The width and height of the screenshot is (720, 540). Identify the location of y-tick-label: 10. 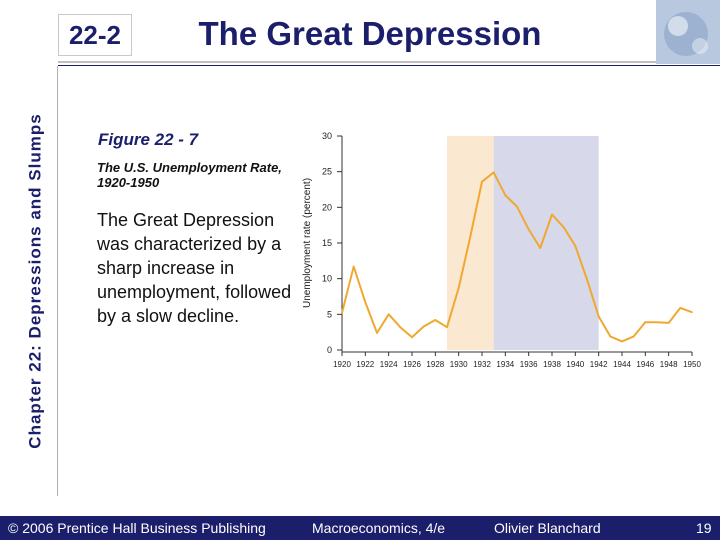
(327, 279).